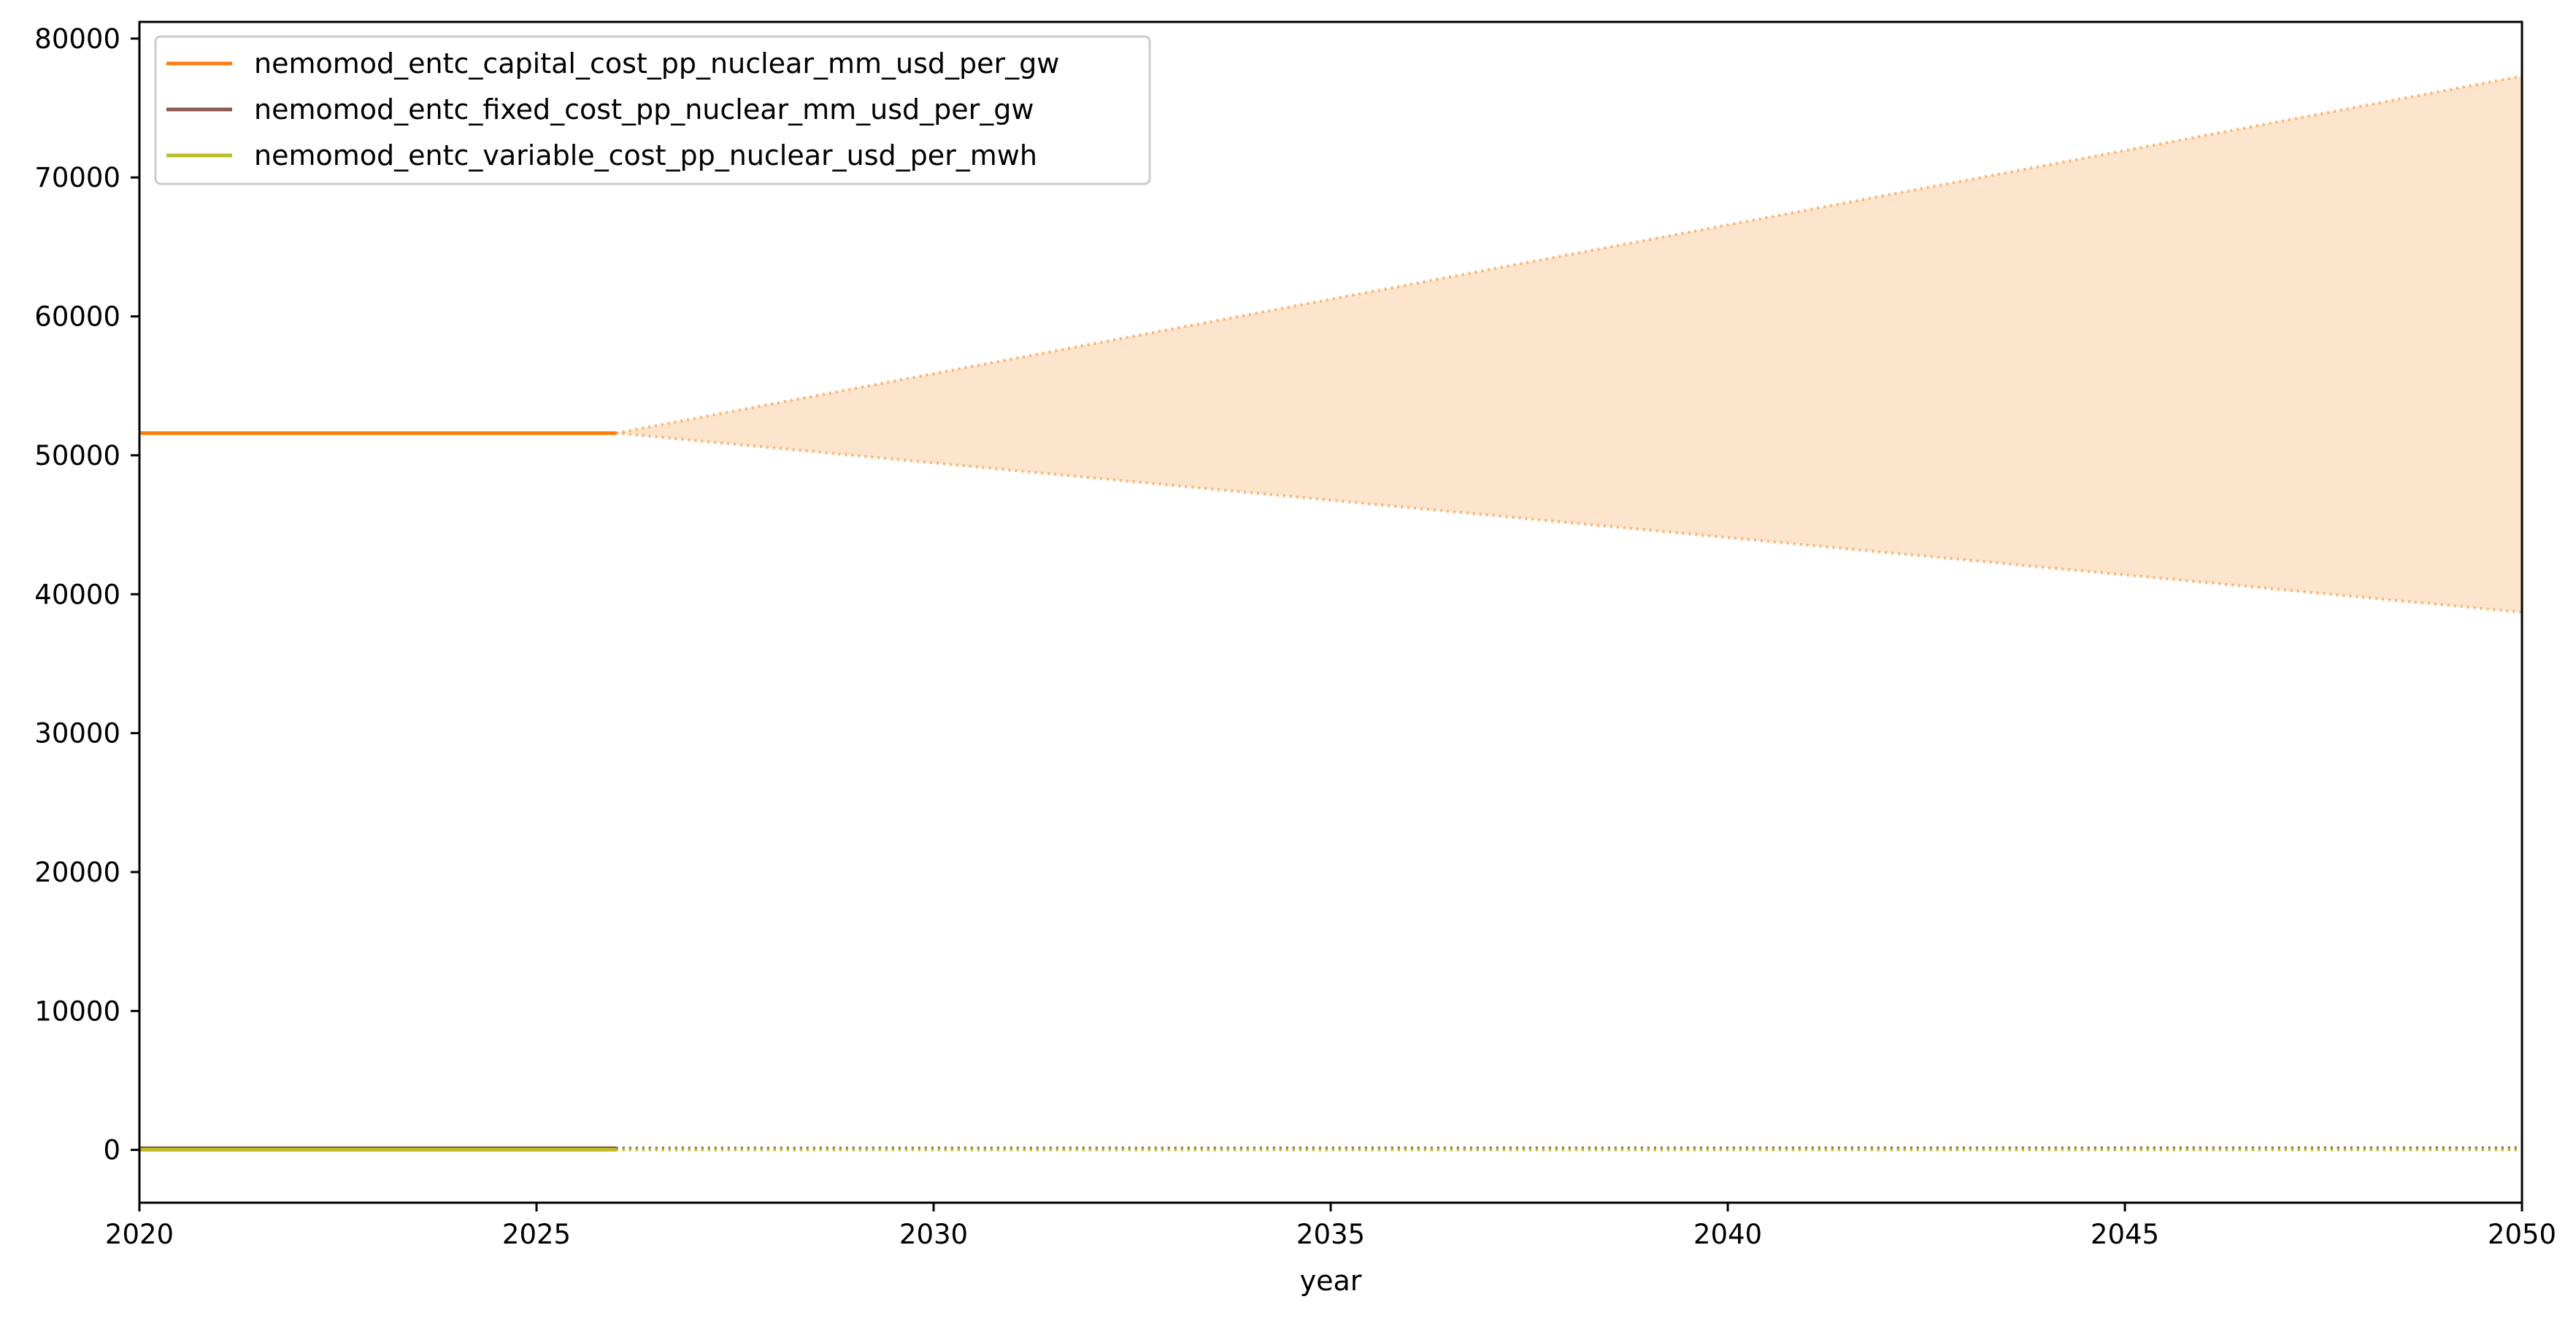 The height and width of the screenshot is (1318, 2576). Describe the element at coordinates (77, 594) in the screenshot. I see `y-tick-label: 40000` at that location.